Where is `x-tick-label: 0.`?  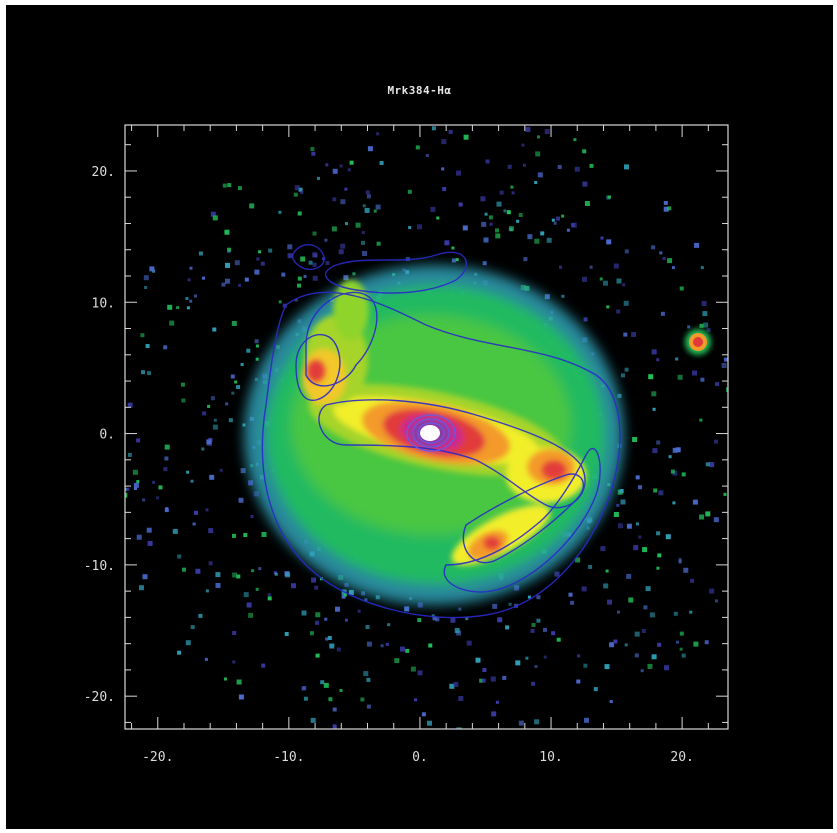 x-tick-label: 0. is located at coordinates (420, 757).